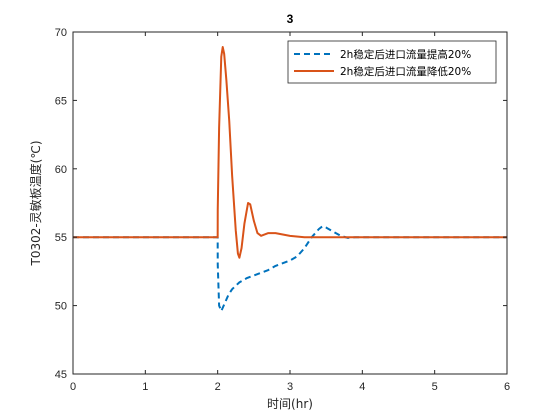 This screenshot has height=420, width=560. Describe the element at coordinates (290, 404) in the screenshot. I see `x-axis-label: 时间(hr)` at that location.